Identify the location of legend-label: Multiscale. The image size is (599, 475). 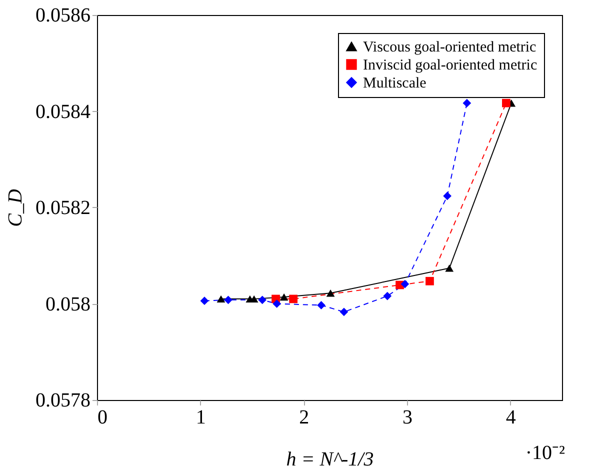
(395, 84).